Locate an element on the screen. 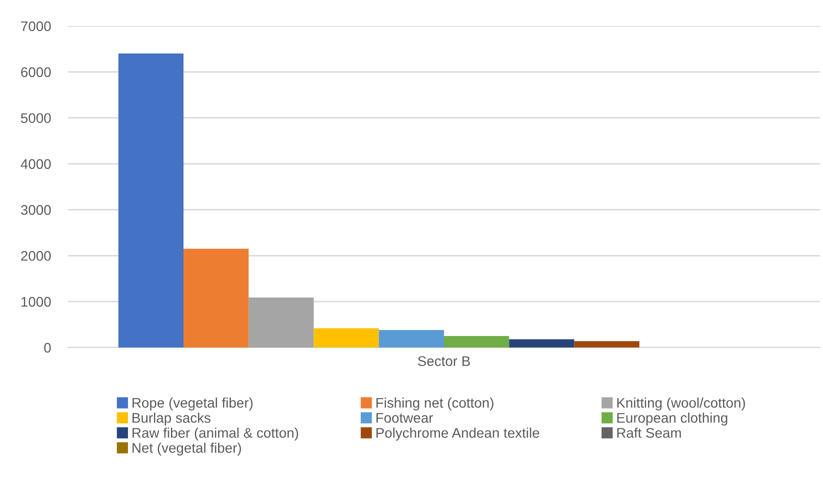 This screenshot has width=823, height=491. legend-label: Fishing net (cotton) is located at coordinates (435, 404).